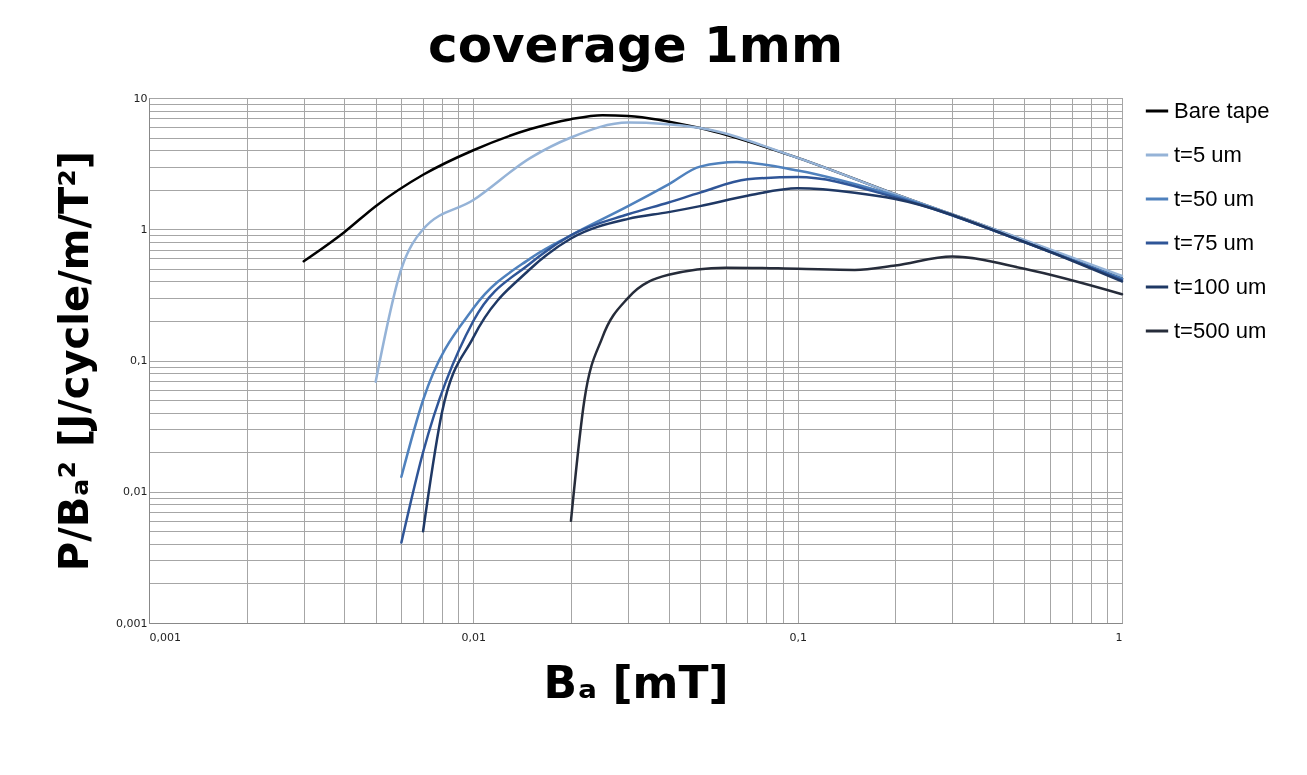 The width and height of the screenshot is (1307, 775). What do you see at coordinates (635, 45) in the screenshot?
I see `chart-title: coverage 1mm` at bounding box center [635, 45].